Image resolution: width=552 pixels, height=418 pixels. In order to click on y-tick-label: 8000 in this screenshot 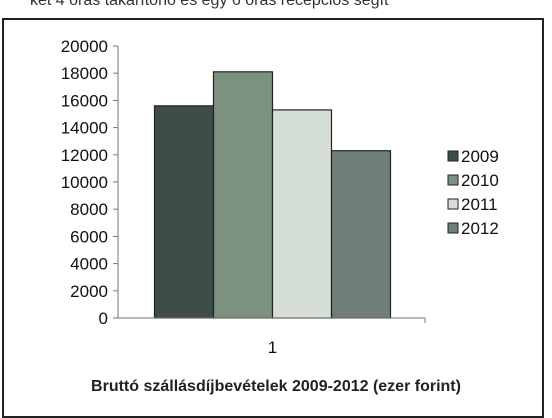, I will do `click(89, 209)`.